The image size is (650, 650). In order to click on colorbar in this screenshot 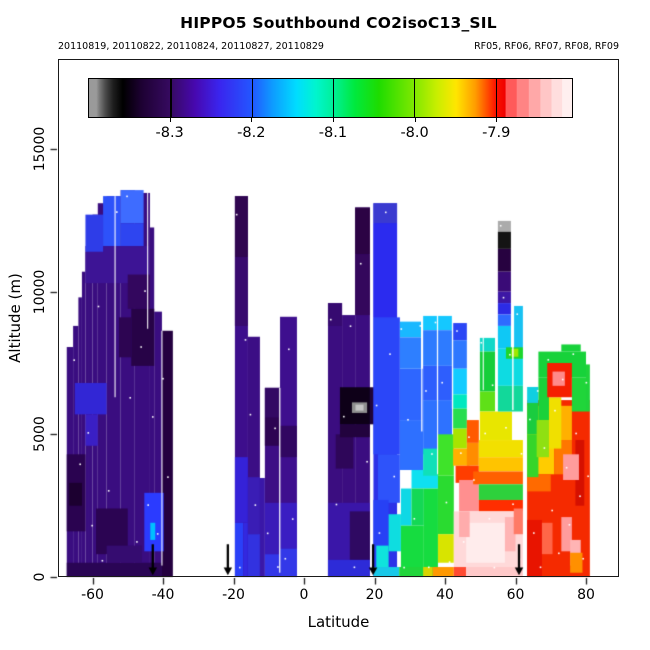, I will do `click(330, 98)`.